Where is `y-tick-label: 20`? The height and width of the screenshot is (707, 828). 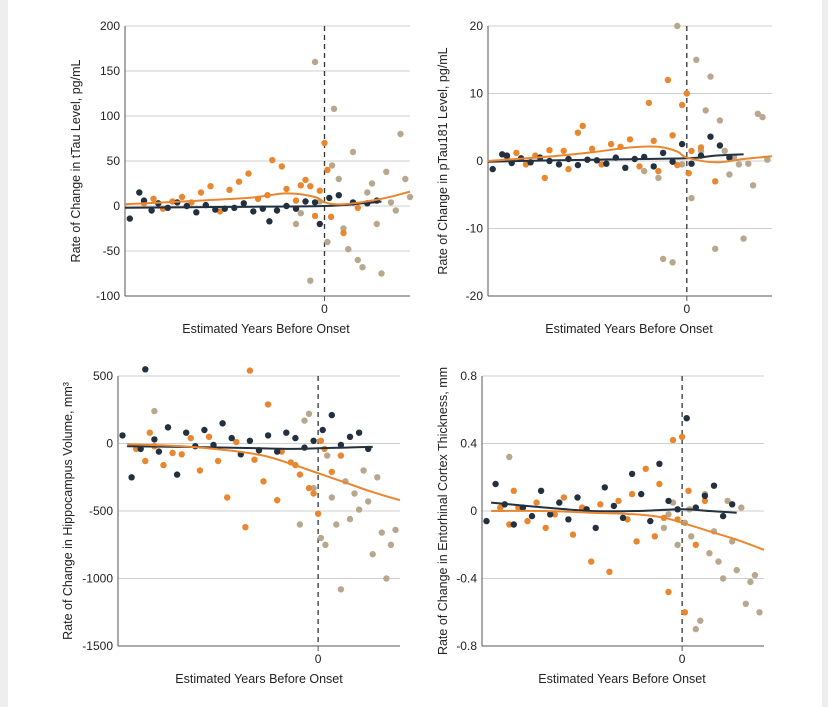
y-tick-label: 20 is located at coordinates (477, 26).